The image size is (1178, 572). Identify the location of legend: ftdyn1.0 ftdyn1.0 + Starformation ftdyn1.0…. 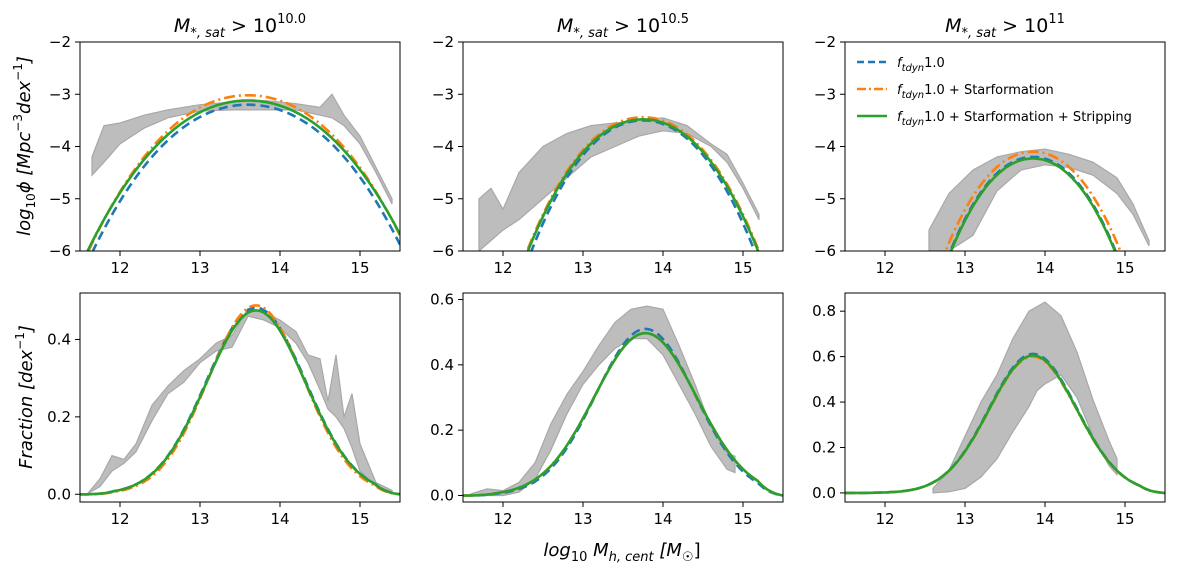
(994, 92).